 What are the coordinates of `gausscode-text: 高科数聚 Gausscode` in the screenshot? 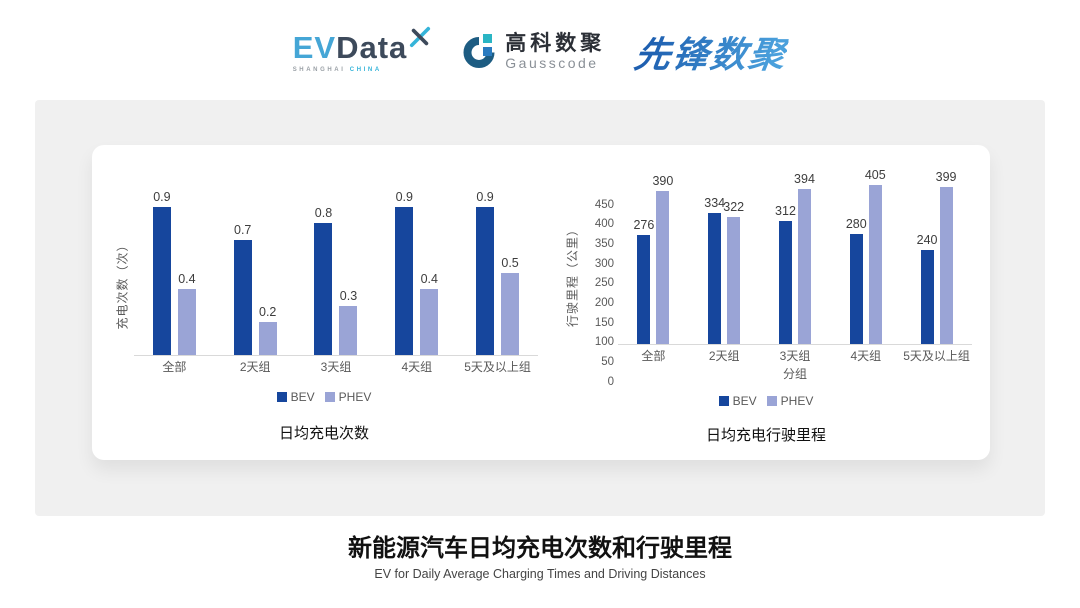 It's located at (555, 51).